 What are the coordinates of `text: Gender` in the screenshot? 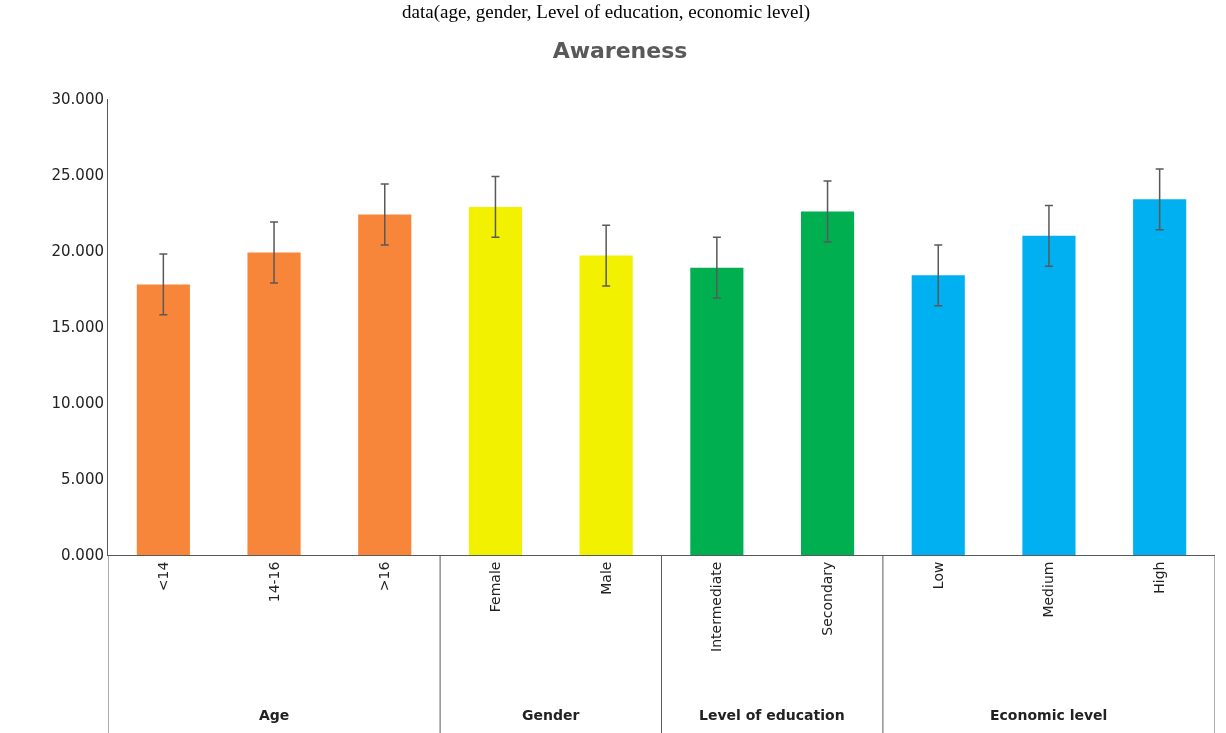 It's located at (551, 715).